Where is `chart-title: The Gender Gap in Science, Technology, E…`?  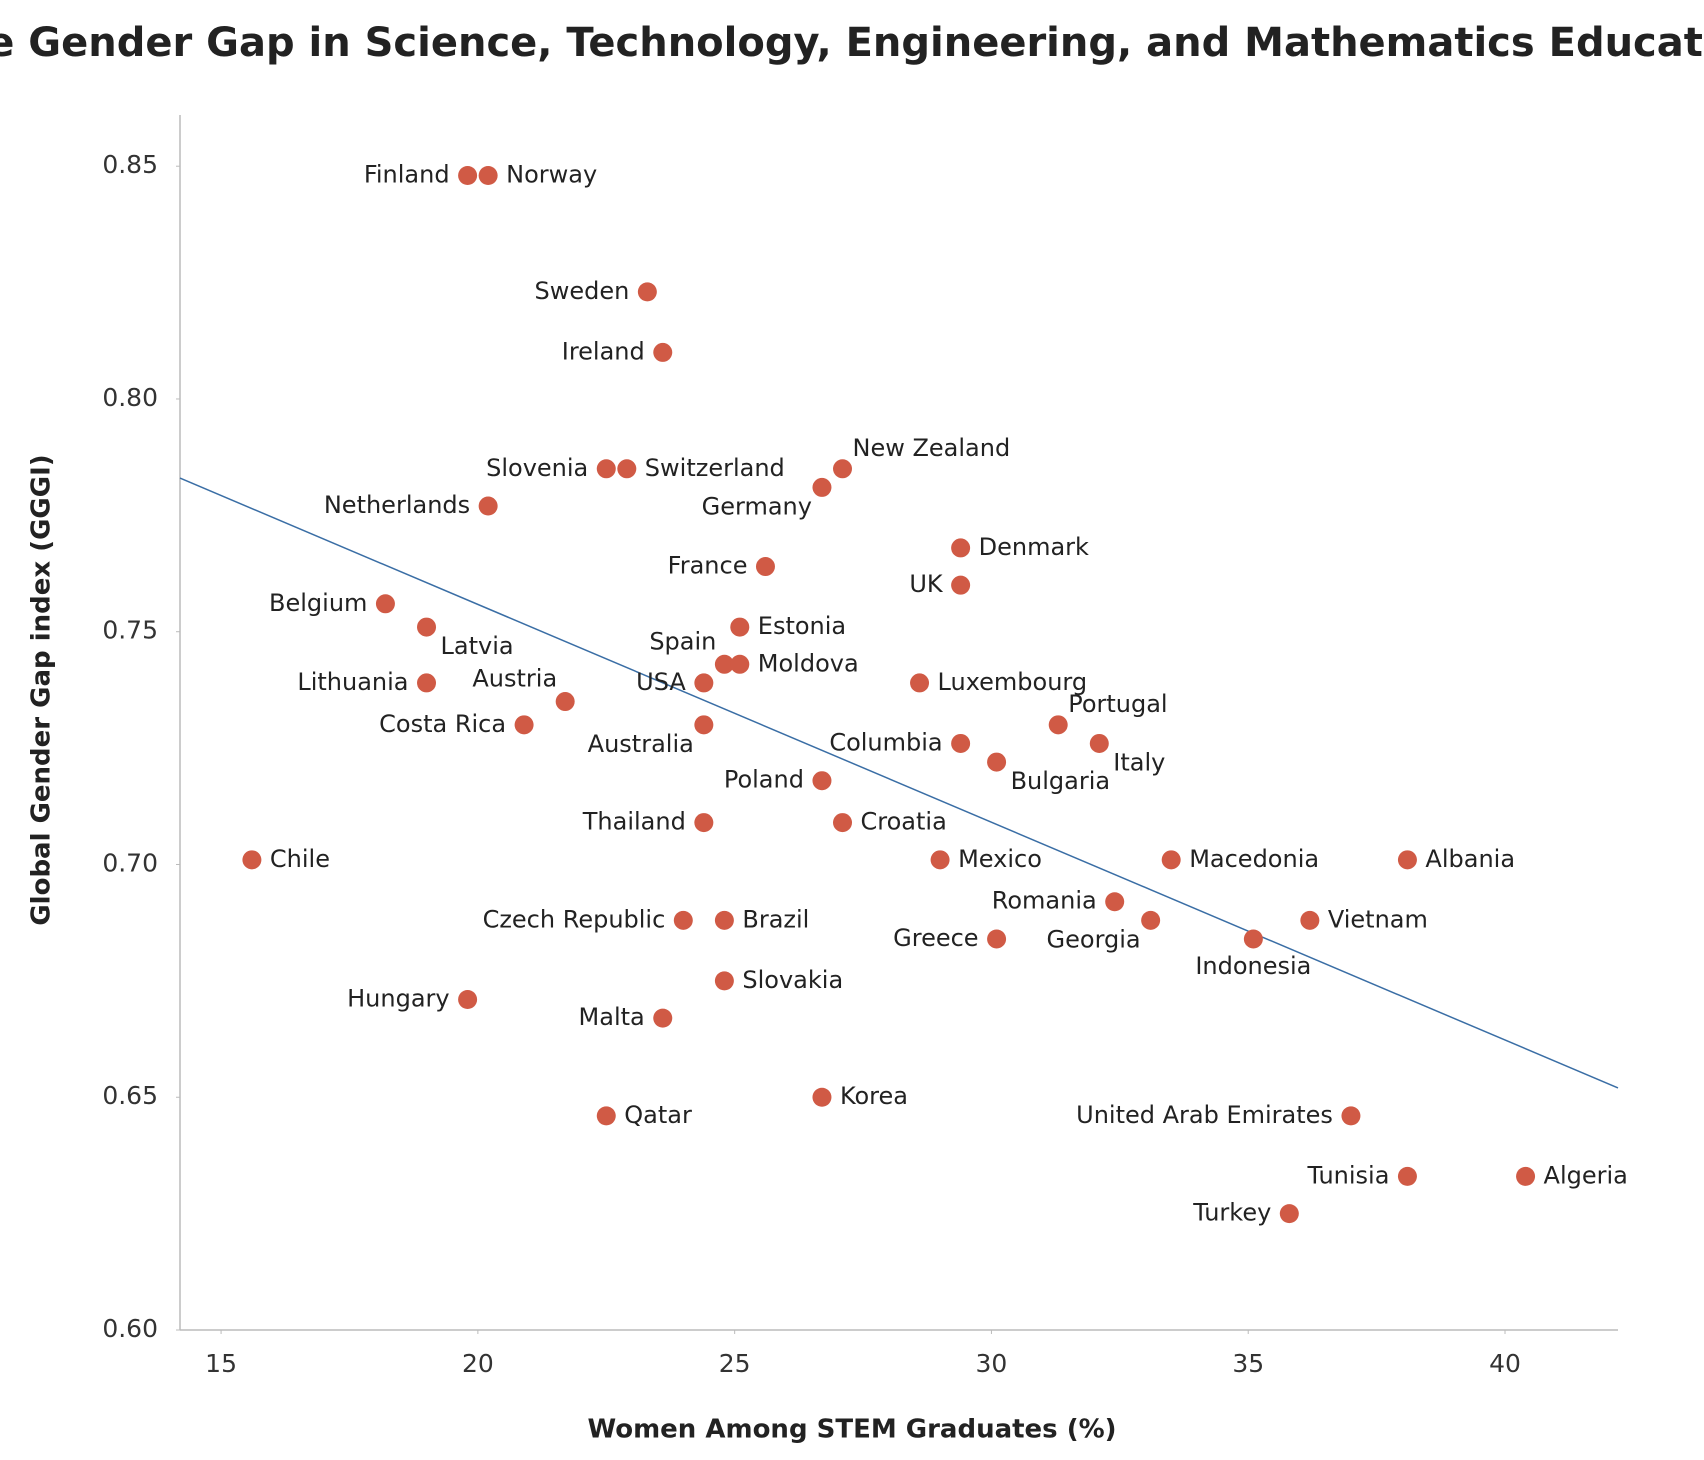 chart-title: The Gender Gap in Science, Technology, E… is located at coordinates (852, 43).